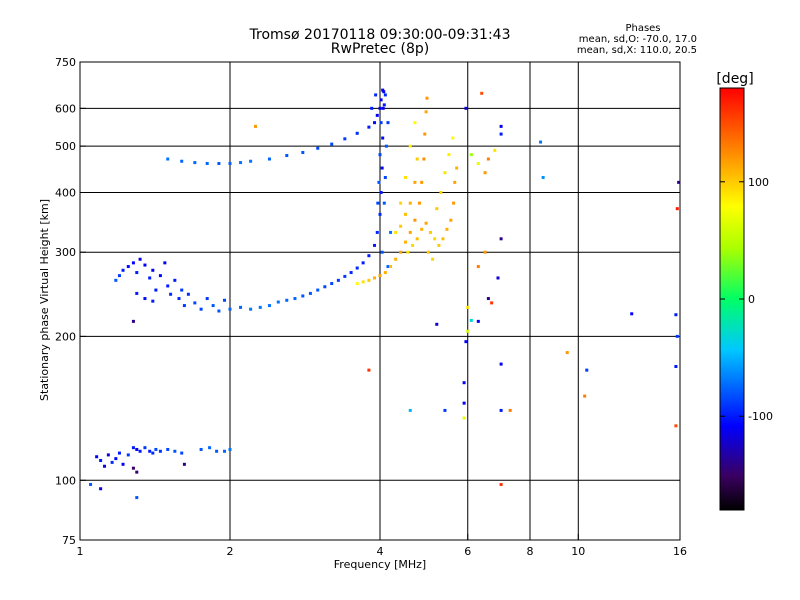  What do you see at coordinates (467, 551) in the screenshot?
I see `x-tick-label: 6` at bounding box center [467, 551].